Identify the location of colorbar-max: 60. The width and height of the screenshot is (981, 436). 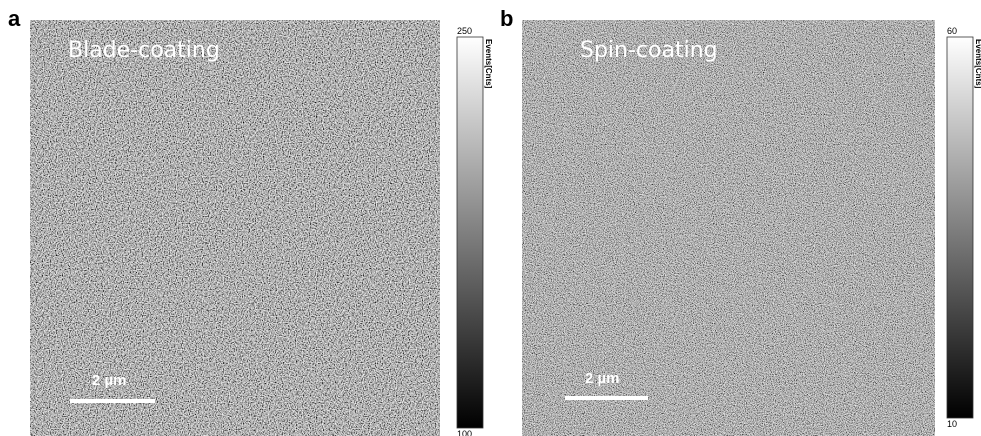
(952, 31).